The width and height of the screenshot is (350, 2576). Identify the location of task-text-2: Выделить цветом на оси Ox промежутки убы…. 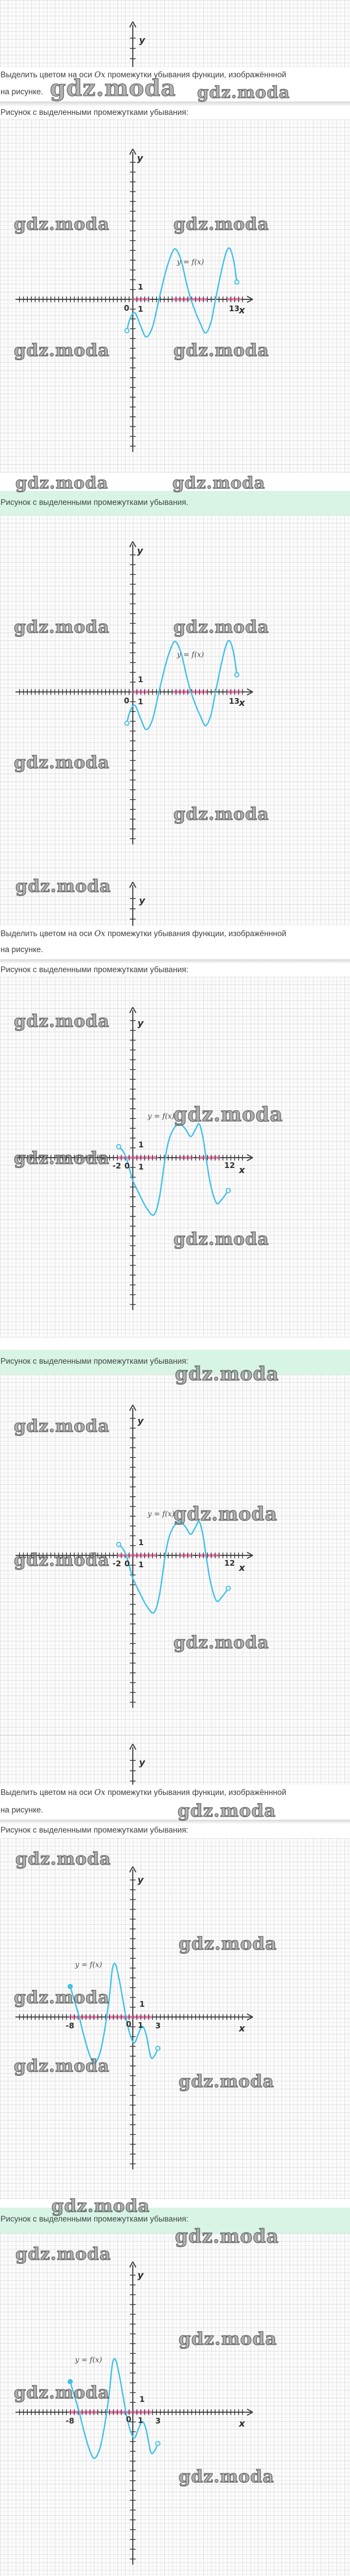
(175, 942).